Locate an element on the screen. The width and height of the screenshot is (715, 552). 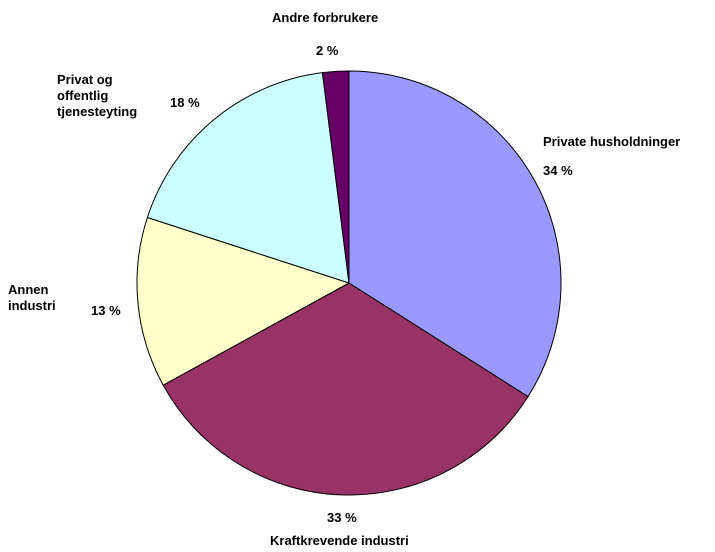
slice-label-annen-industri: Annen industri is located at coordinates (32, 298).